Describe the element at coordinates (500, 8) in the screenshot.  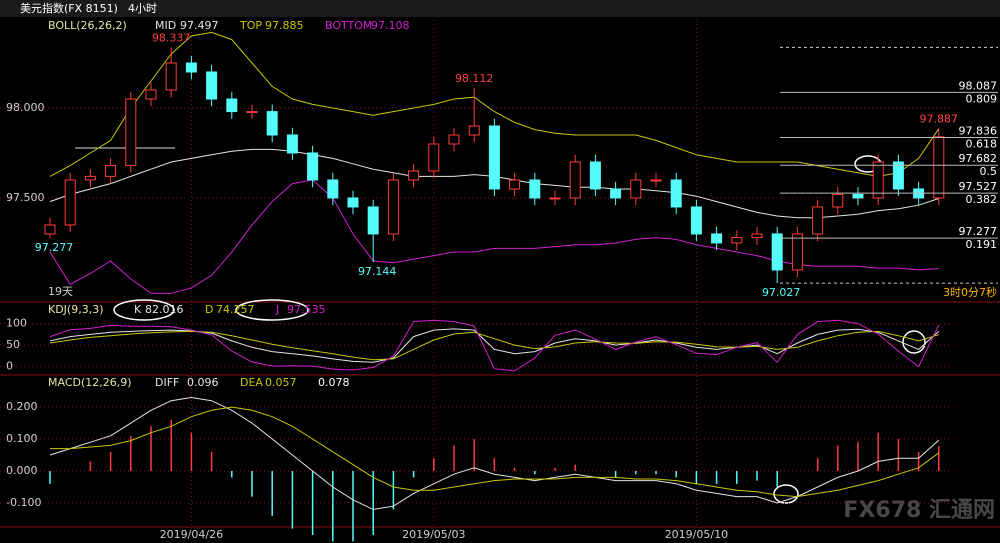
I see `header-bar` at that location.